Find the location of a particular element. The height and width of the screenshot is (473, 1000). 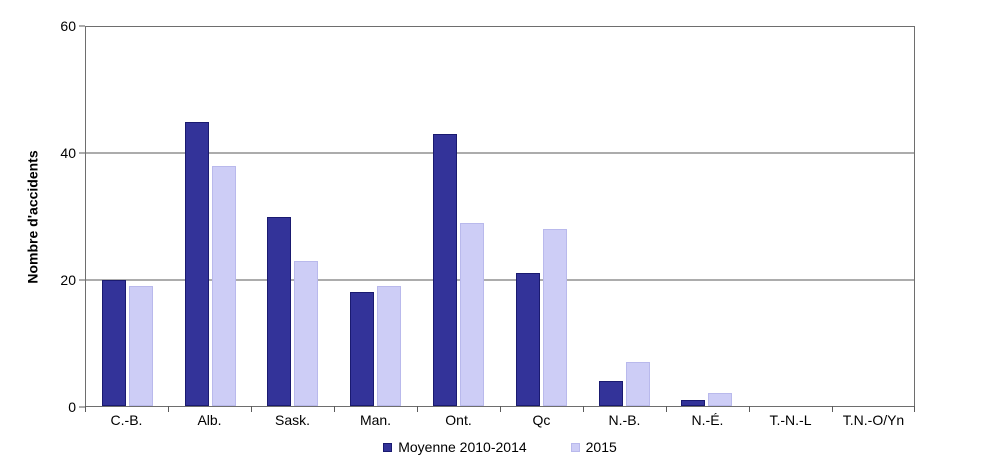

bar-group-Qc is located at coordinates (541, 216).